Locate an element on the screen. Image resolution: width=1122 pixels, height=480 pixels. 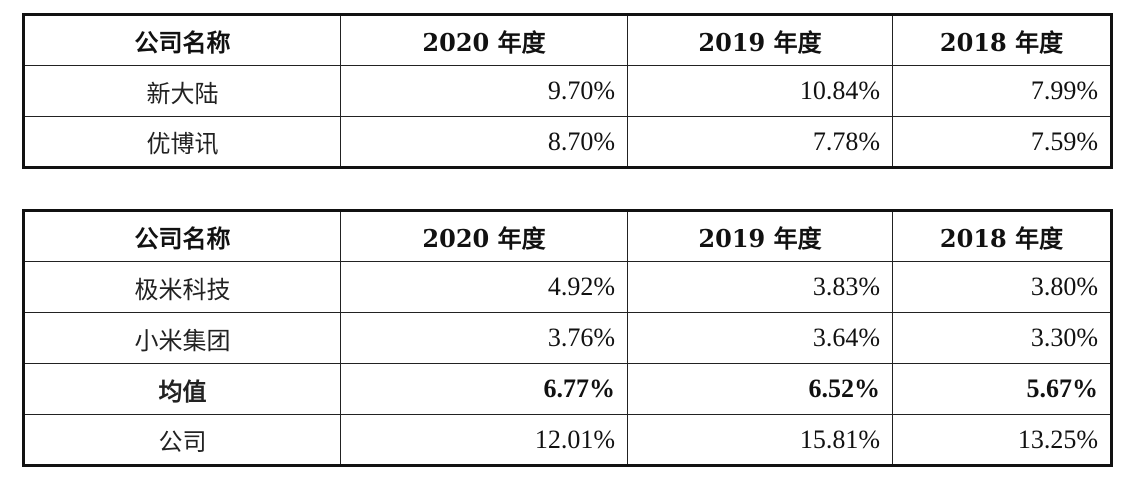
value-2018-cell: 13.25% is located at coordinates (1002, 440).